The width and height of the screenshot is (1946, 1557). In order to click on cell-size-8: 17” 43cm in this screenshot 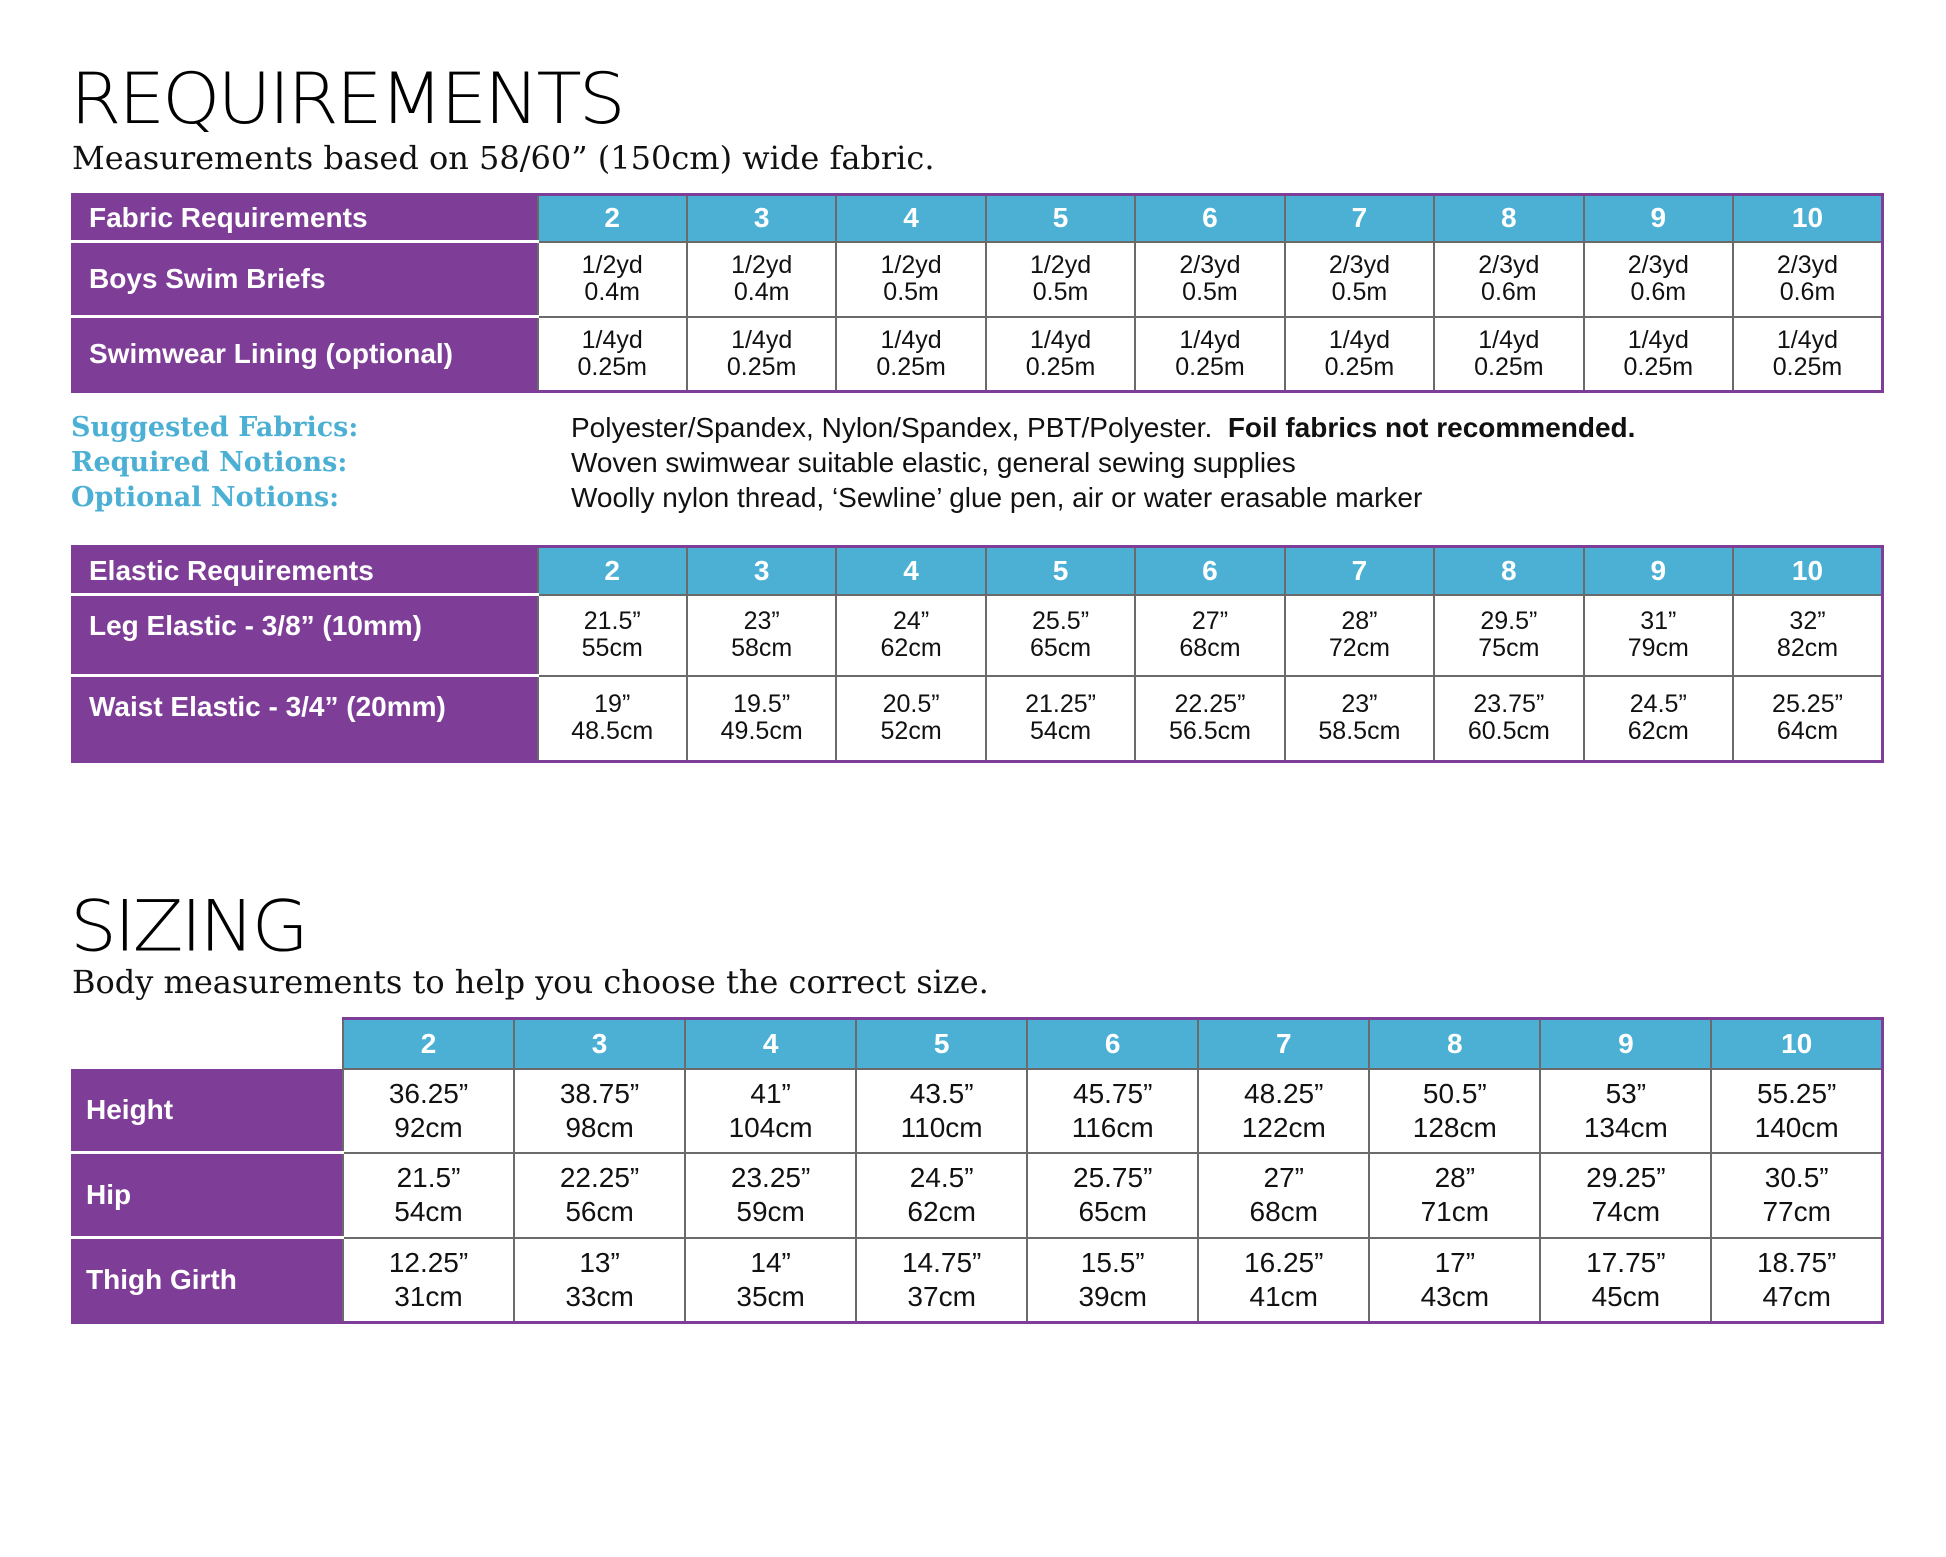, I will do `click(1454, 1280)`.